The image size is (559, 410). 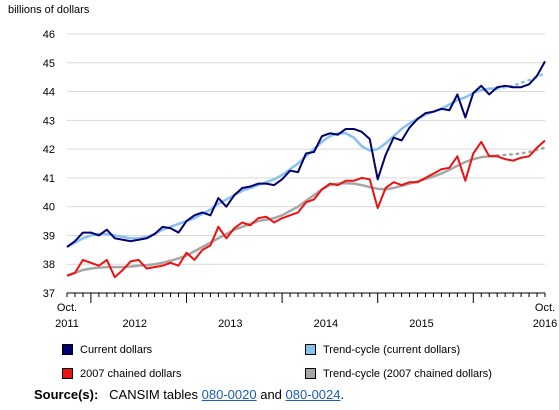 I want to click on source-link-080-0020: 080-0020, so click(x=229, y=394).